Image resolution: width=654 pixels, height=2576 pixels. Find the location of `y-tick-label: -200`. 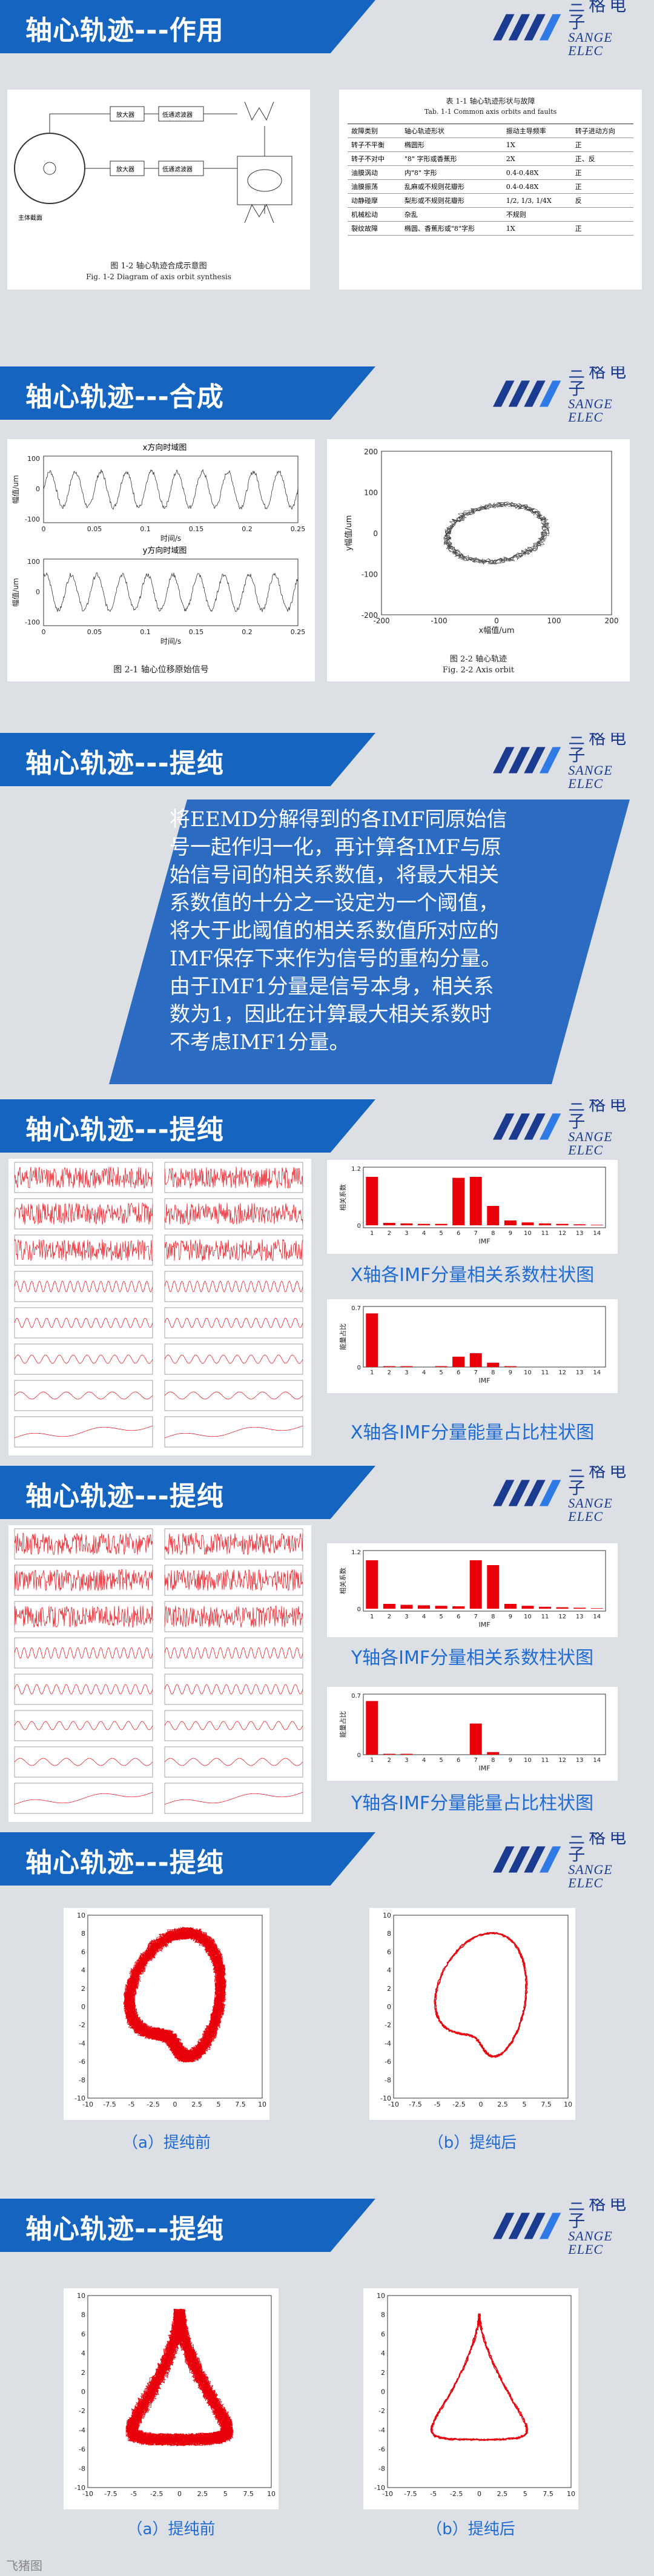

y-tick-label: -200 is located at coordinates (370, 615).